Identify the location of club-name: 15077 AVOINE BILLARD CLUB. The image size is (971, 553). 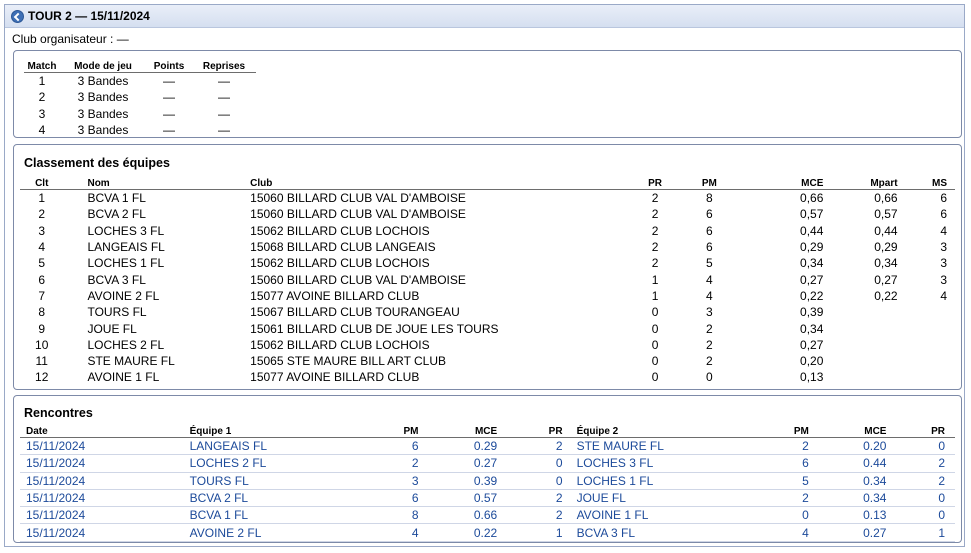
(335, 377).